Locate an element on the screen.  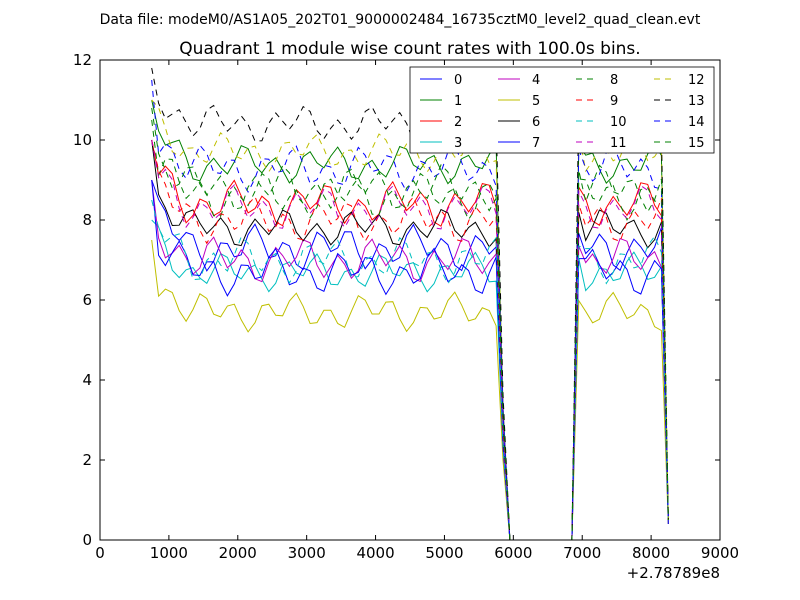
legend-label-13: 13 is located at coordinates (696, 101).